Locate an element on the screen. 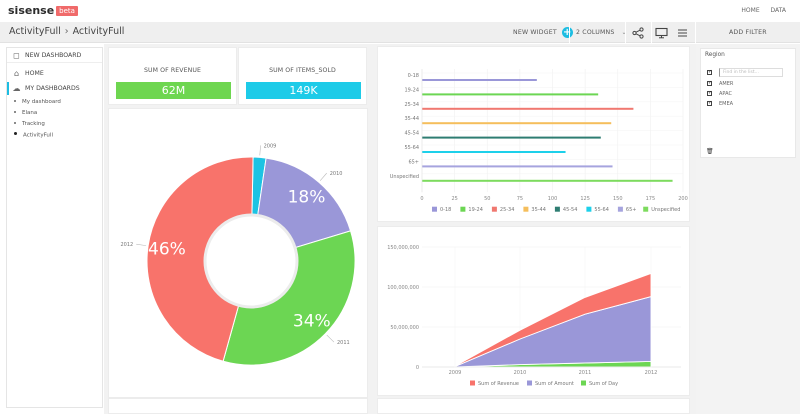 The height and width of the screenshot is (414, 800). x-tick-label: 150 is located at coordinates (618, 199).